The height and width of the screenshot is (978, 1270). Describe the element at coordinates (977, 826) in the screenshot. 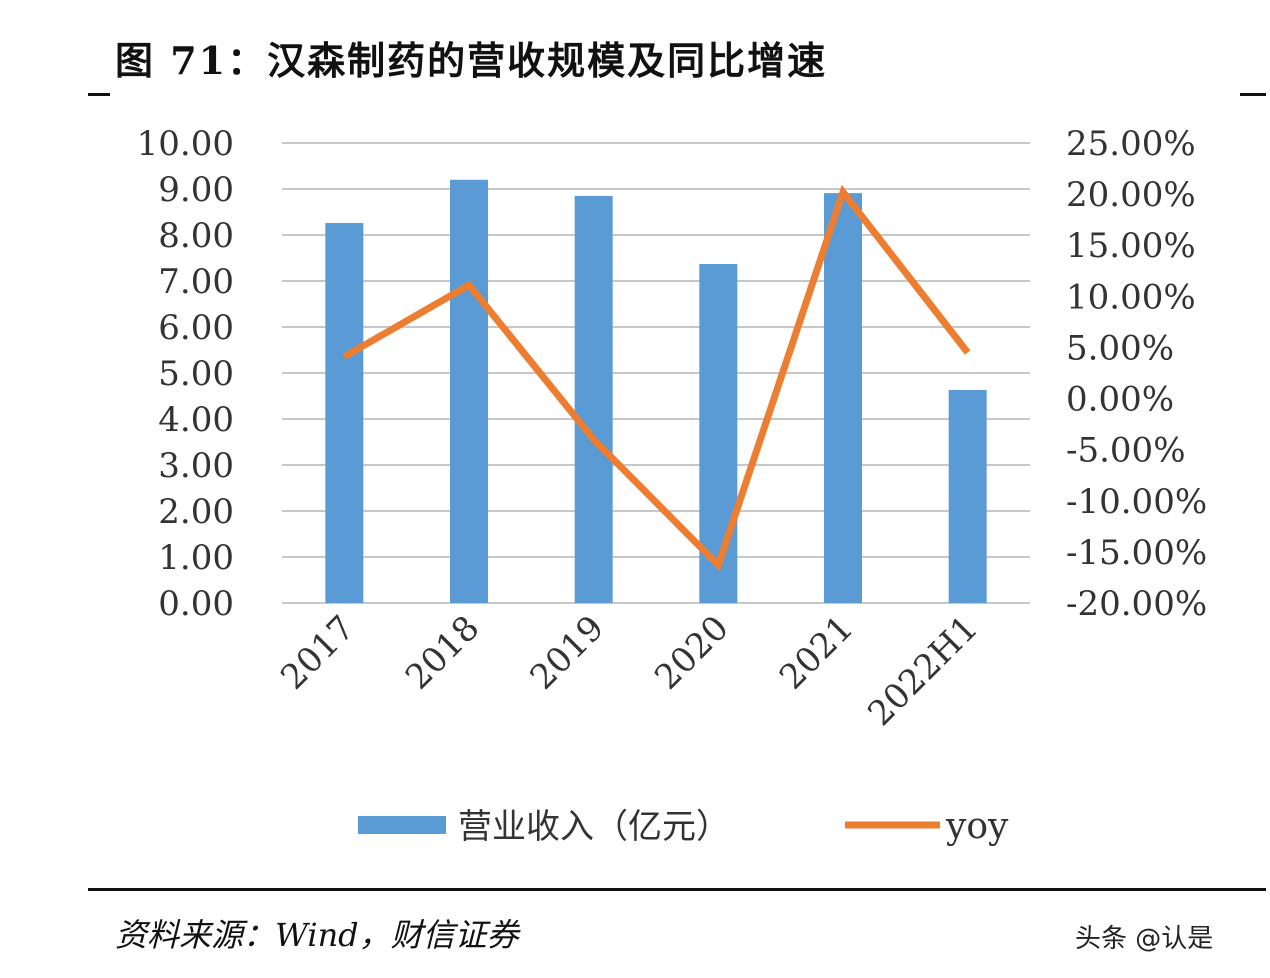

I see `legend-line-label: yoy` at that location.